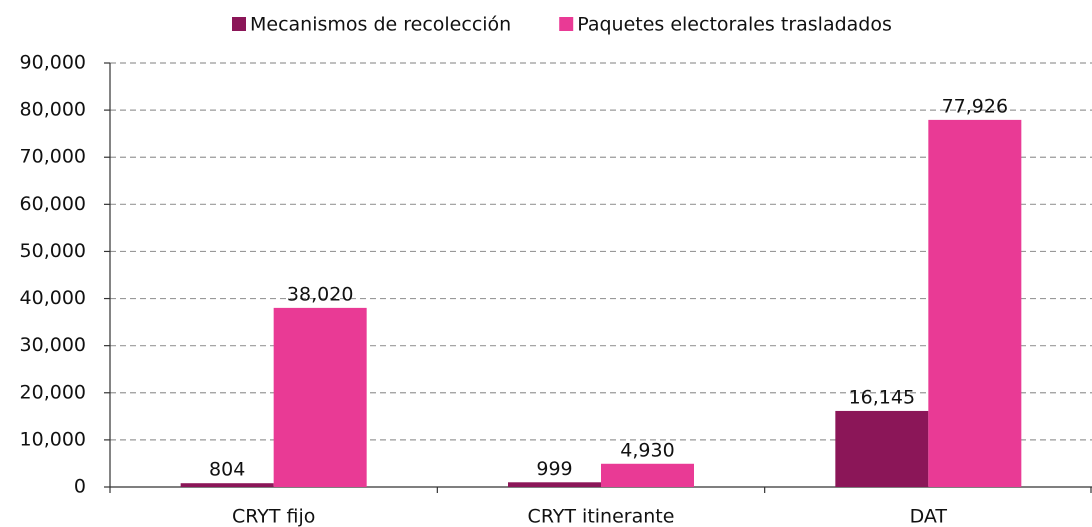  I want to click on y-tick-label: 10,000, so click(53, 439).